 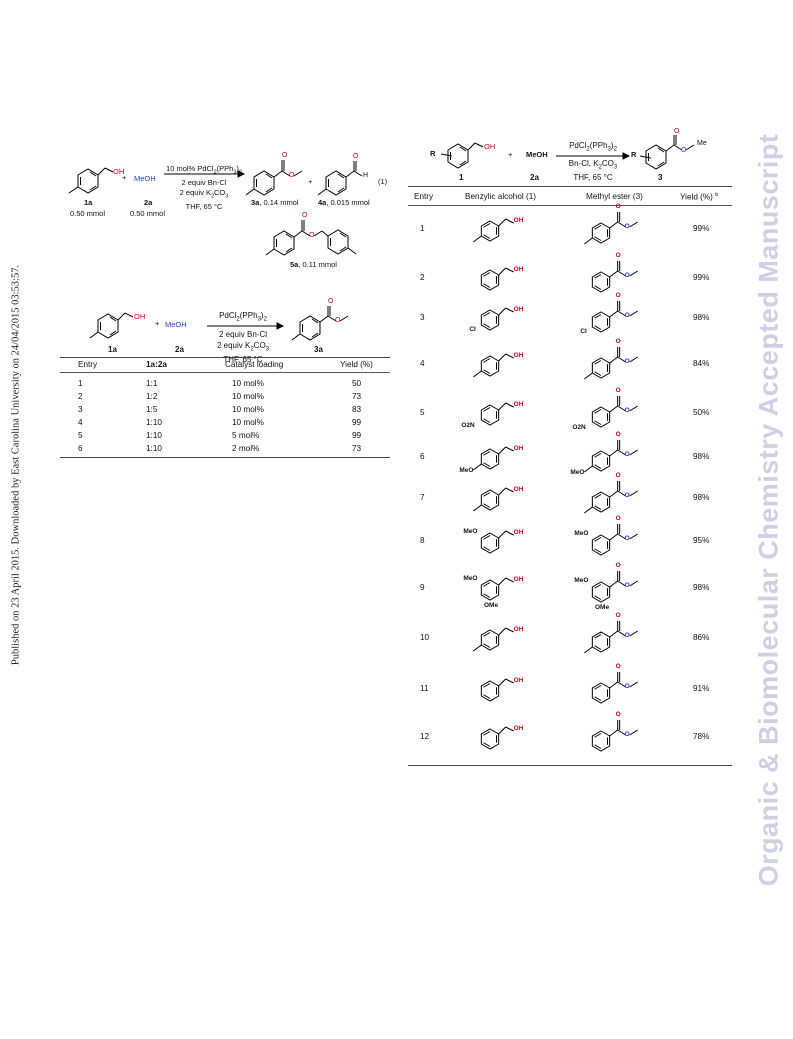 I want to click on methyl-ester-structure: O O O2N, so click(x=617, y=412).